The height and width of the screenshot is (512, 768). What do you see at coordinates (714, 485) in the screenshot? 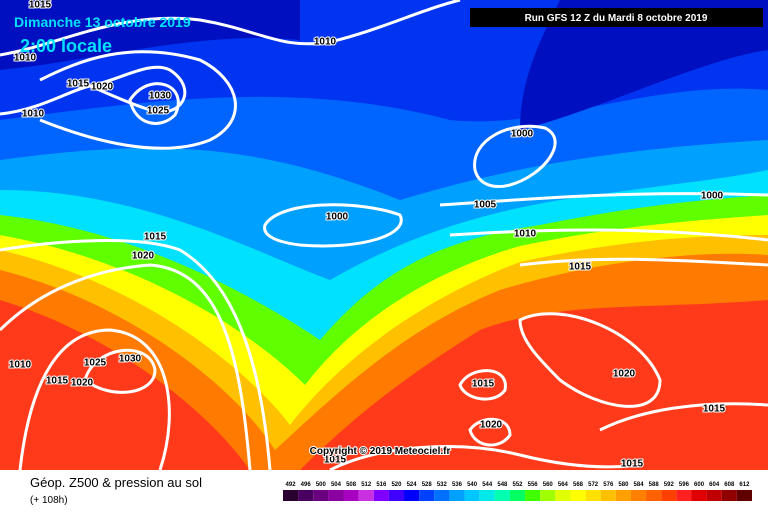
I see `colorbar-label: 604` at bounding box center [714, 485].